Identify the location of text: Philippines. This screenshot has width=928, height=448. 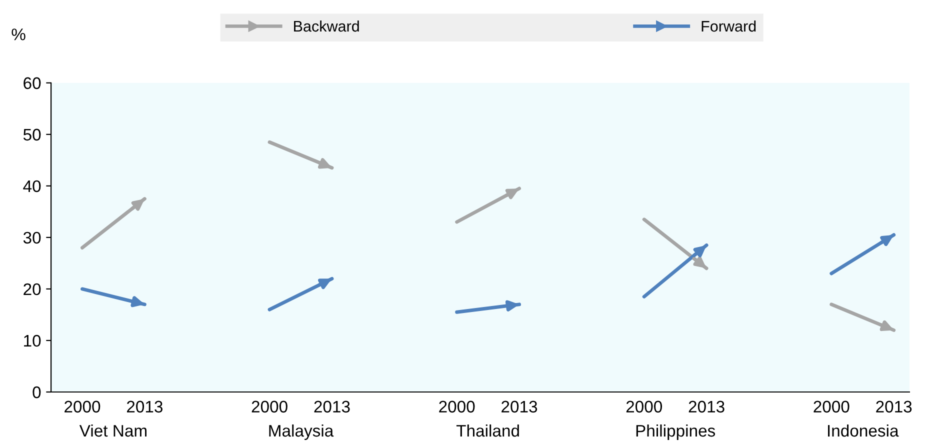
(676, 432).